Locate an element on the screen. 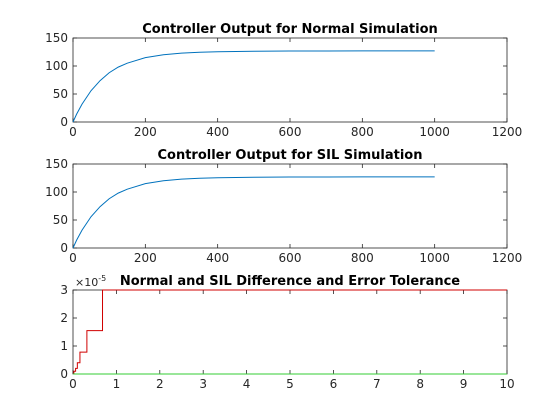 The width and height of the screenshot is (560, 420). y-tick-label: 3 is located at coordinates (64, 290).